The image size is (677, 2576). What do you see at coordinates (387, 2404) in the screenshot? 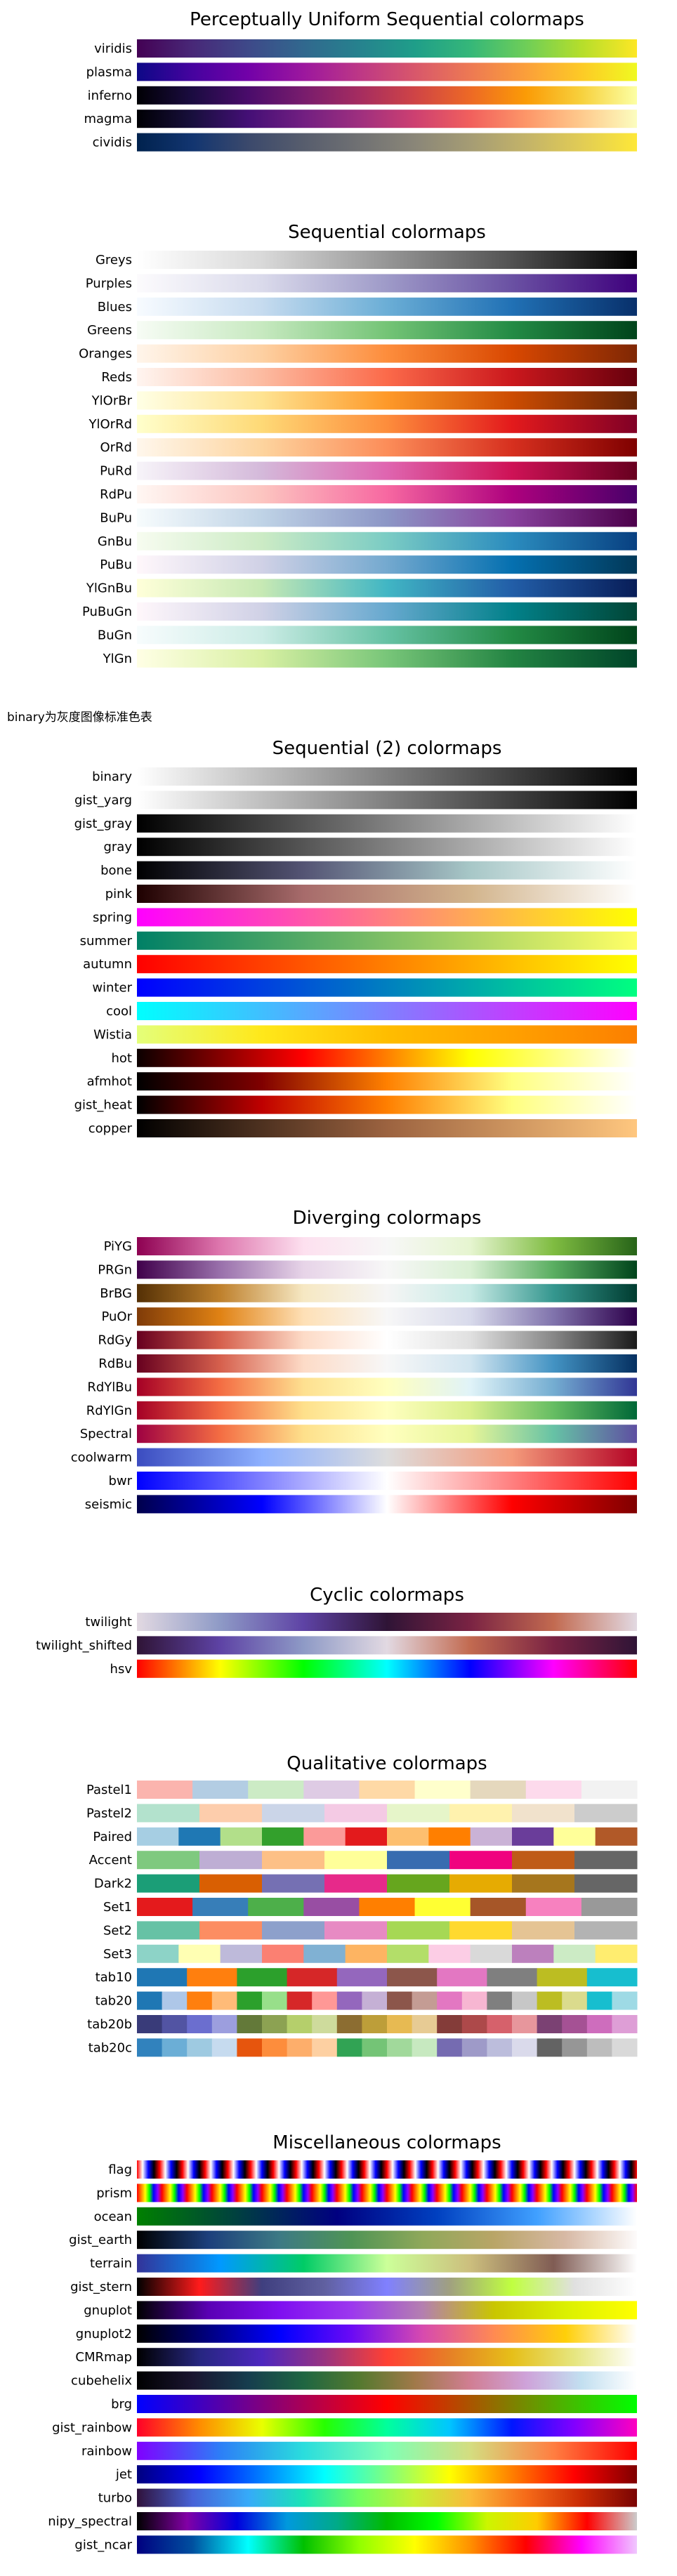
I see `colormap-bar-brg` at bounding box center [387, 2404].